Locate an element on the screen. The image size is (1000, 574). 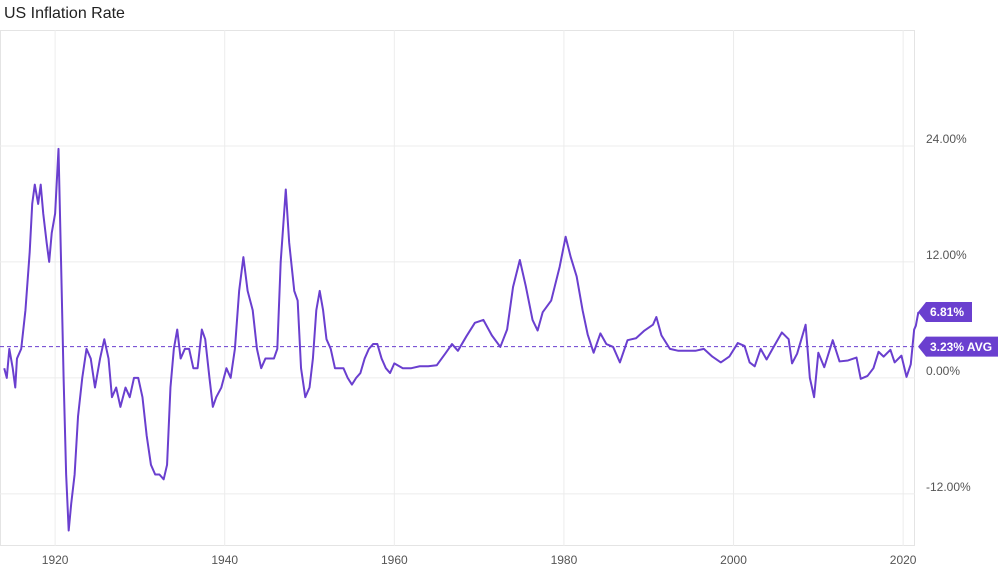
y-tick-label: 12.00% is located at coordinates (946, 255).